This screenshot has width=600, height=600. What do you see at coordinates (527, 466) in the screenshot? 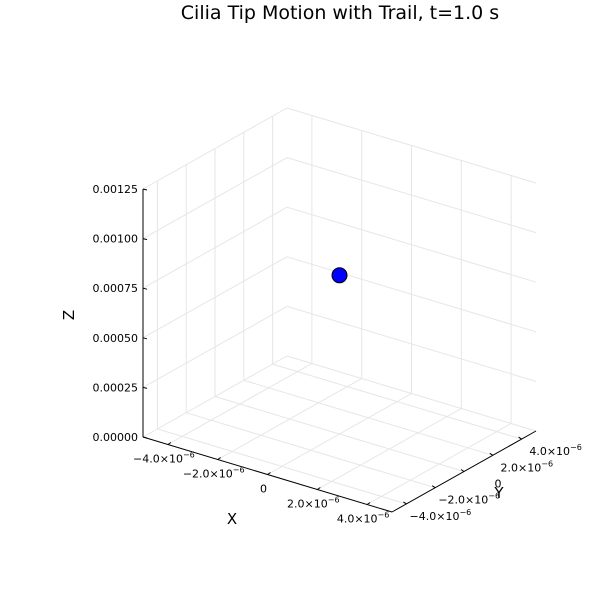
I see `y-tick-label: 2.0×10⁻⁶` at bounding box center [527, 466].